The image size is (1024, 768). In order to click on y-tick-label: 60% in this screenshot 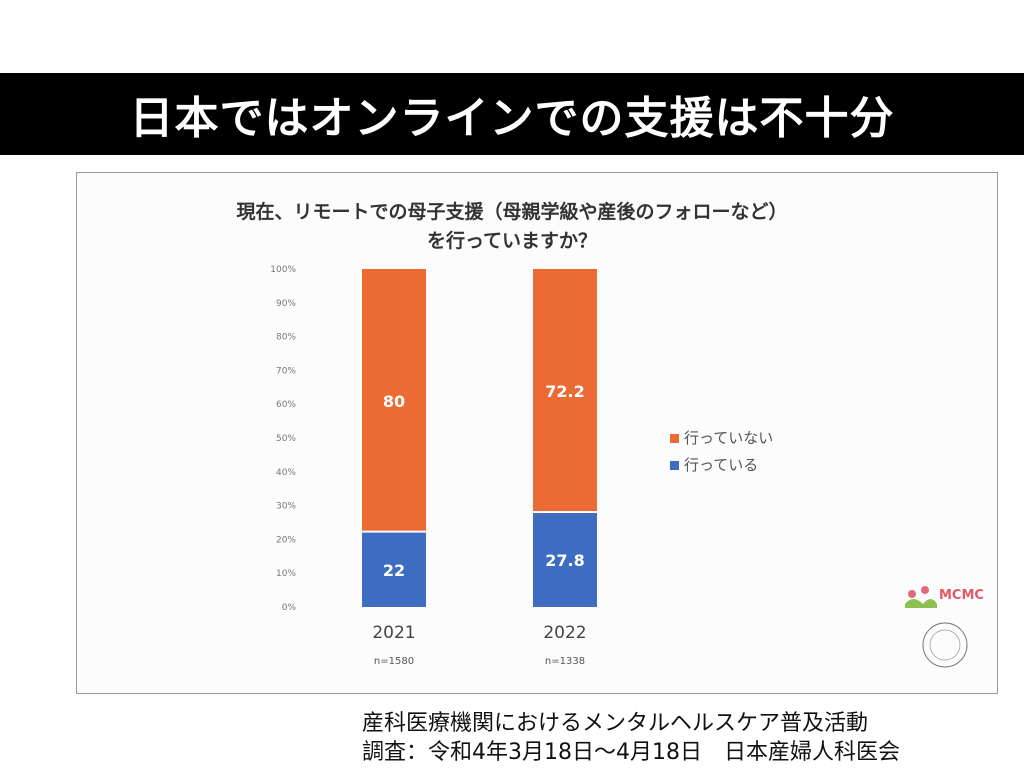, I will do `click(286, 405)`.